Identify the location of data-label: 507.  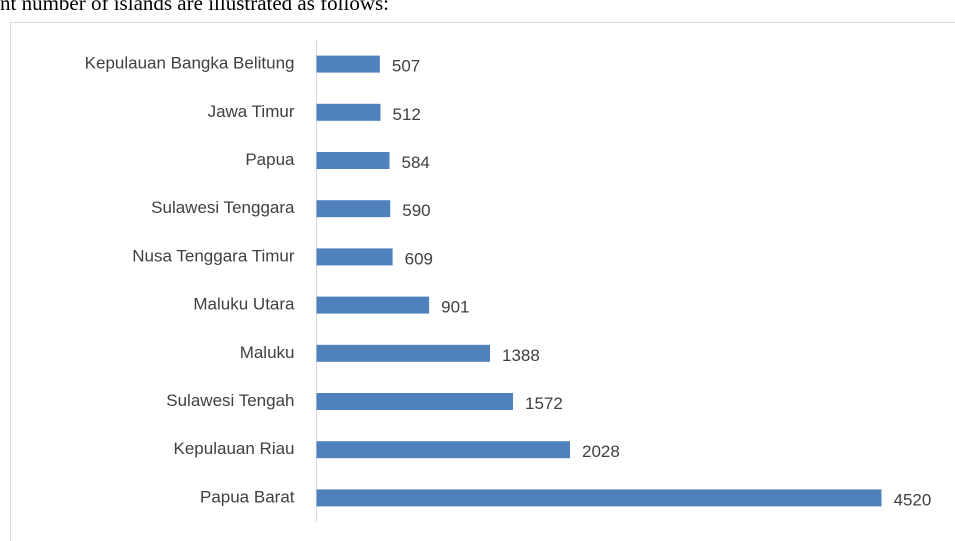
(406, 66).